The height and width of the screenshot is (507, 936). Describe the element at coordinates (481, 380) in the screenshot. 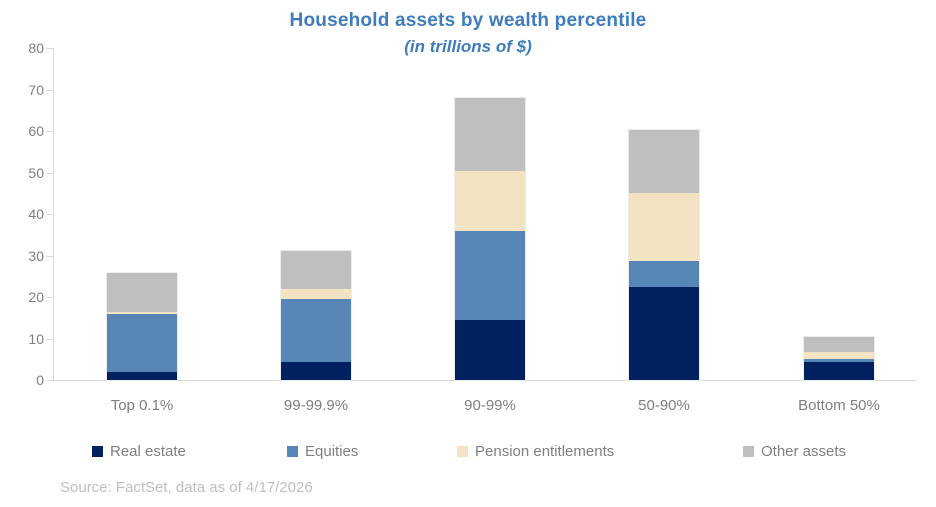

I see `x-axis-line` at that location.